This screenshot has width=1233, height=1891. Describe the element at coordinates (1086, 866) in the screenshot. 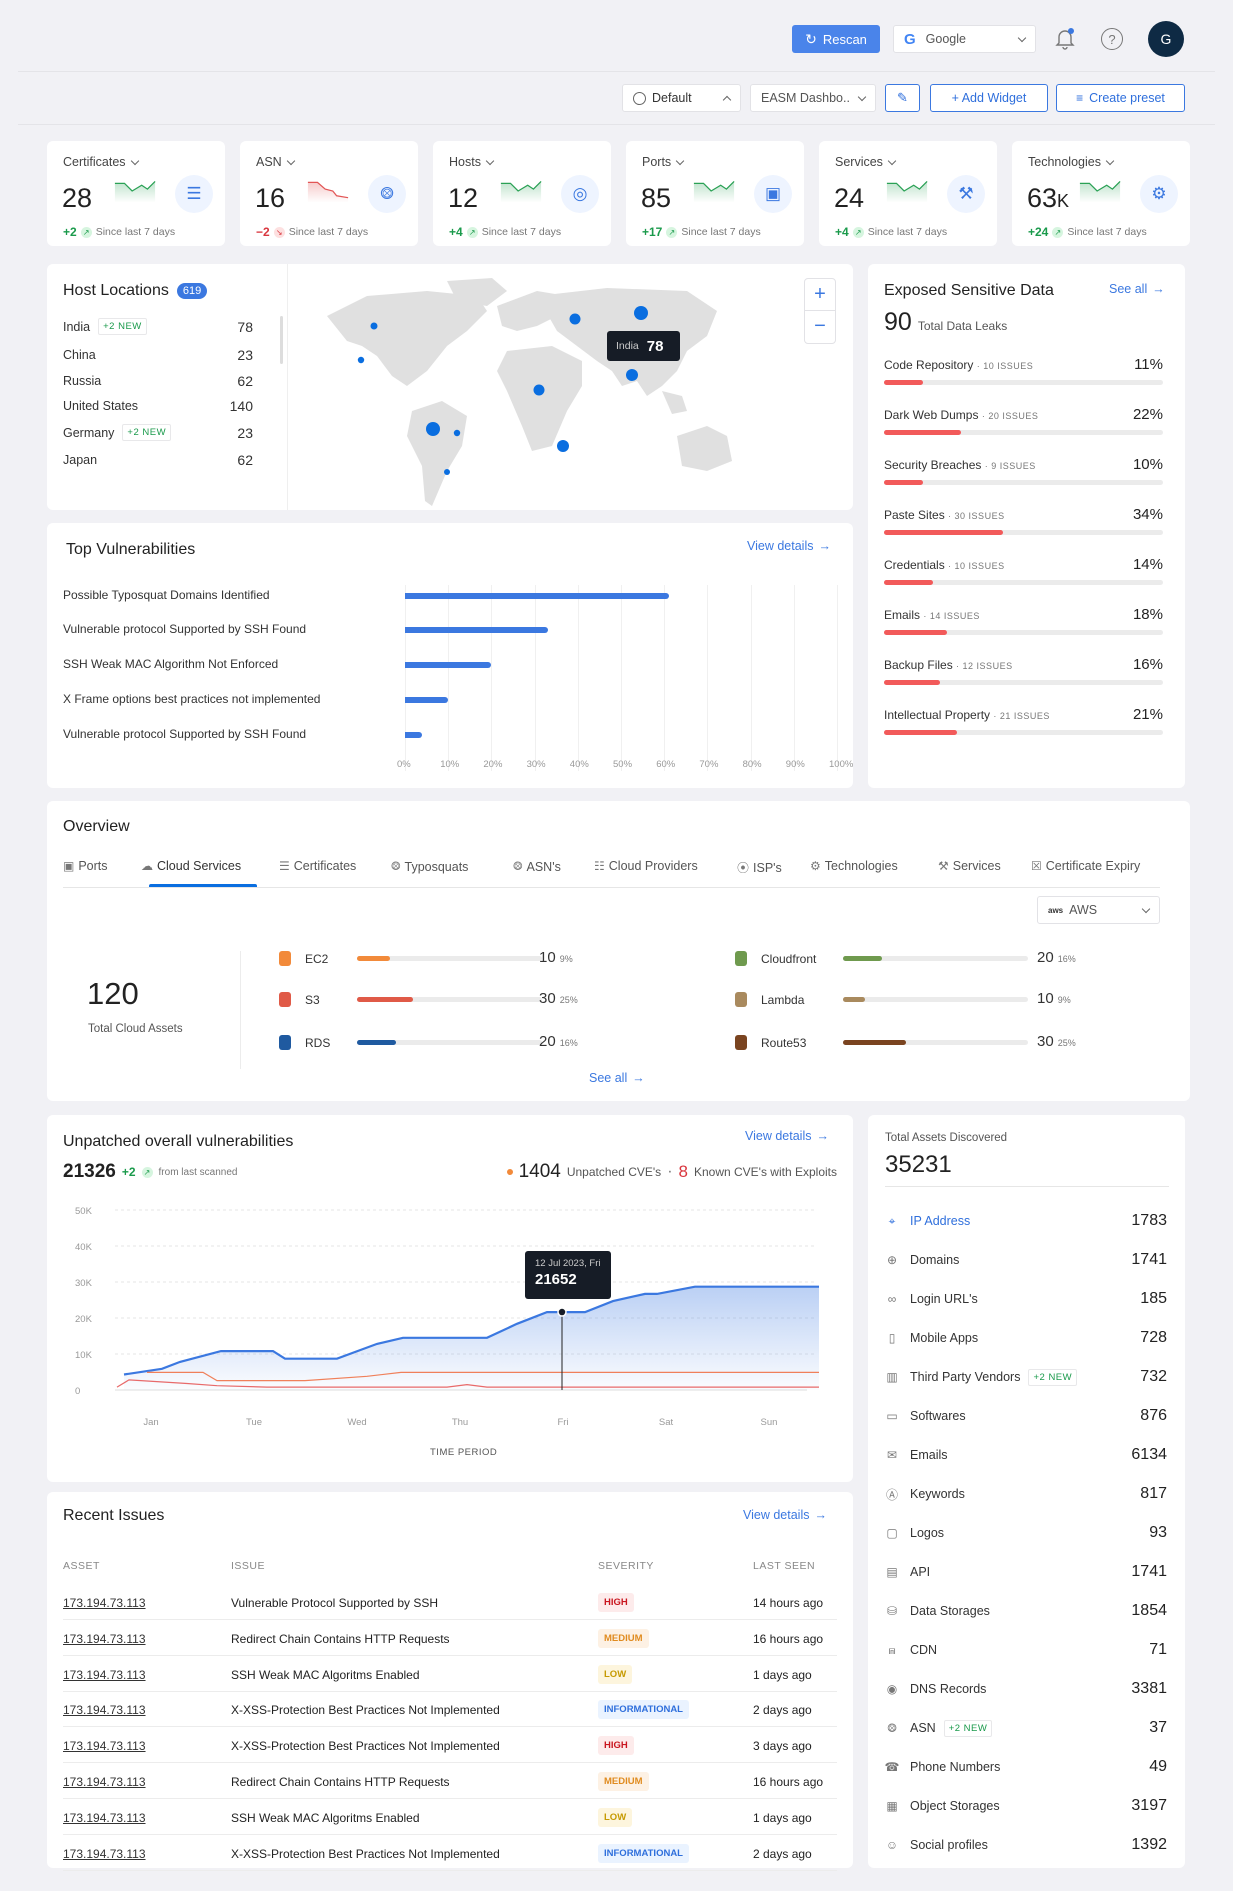

I see `tab-certificate-expiry: ☒ Certificate Expiry` at that location.